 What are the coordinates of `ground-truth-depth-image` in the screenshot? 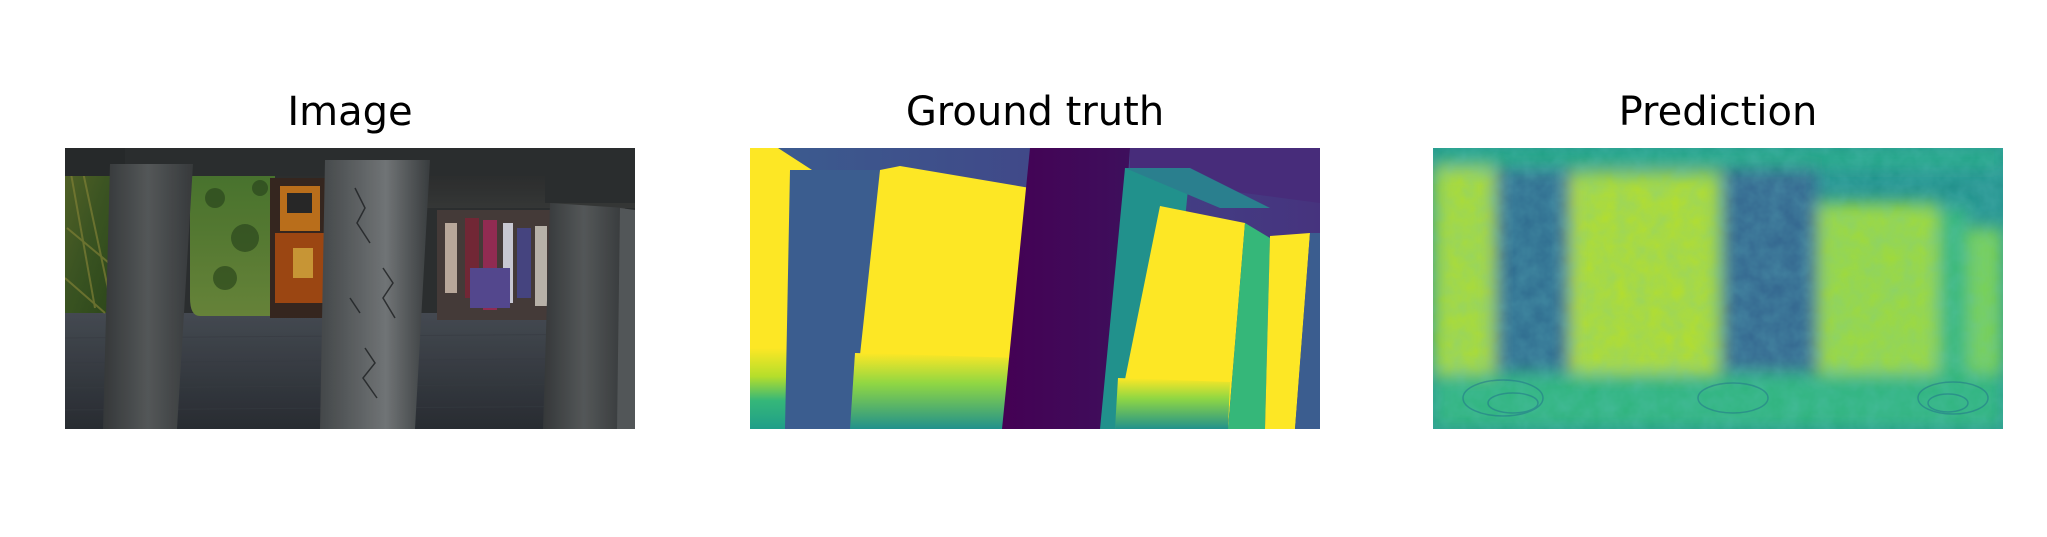 It's located at (1035, 288).